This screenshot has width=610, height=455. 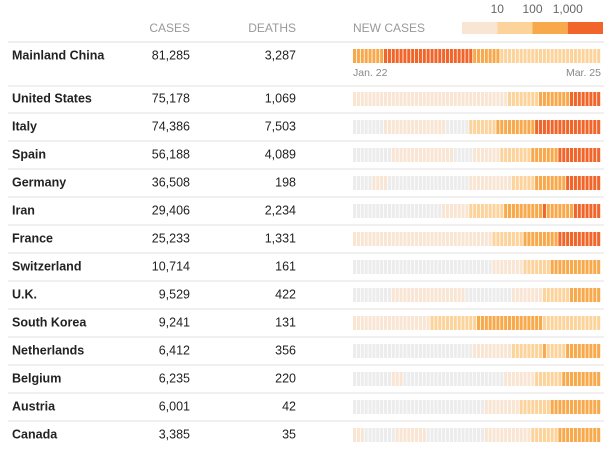 What do you see at coordinates (52, 98) in the screenshot?
I see `country-name: United States` at bounding box center [52, 98].